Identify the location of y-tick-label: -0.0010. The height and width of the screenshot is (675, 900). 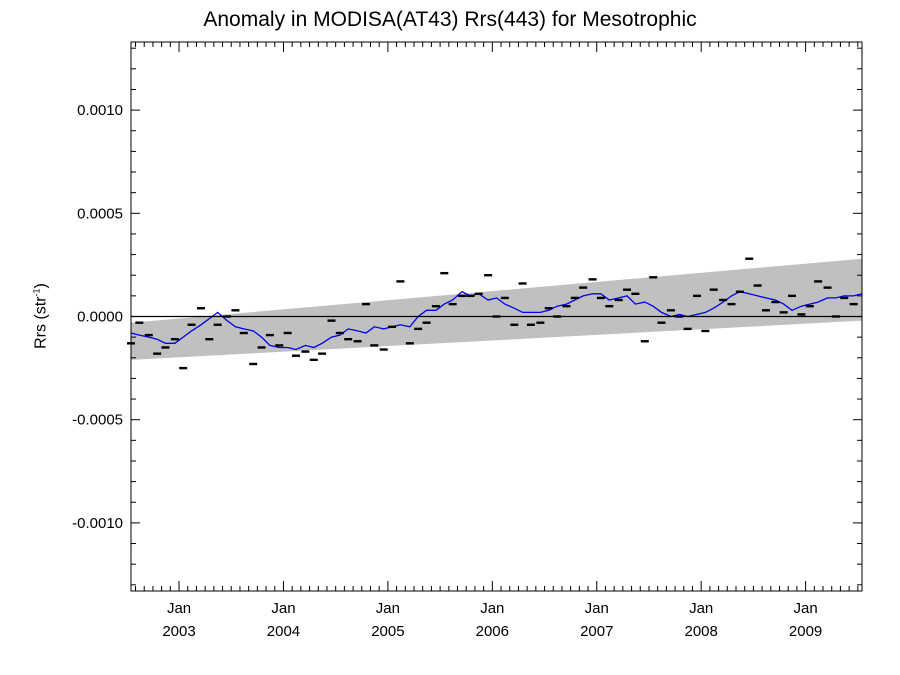
(97, 523).